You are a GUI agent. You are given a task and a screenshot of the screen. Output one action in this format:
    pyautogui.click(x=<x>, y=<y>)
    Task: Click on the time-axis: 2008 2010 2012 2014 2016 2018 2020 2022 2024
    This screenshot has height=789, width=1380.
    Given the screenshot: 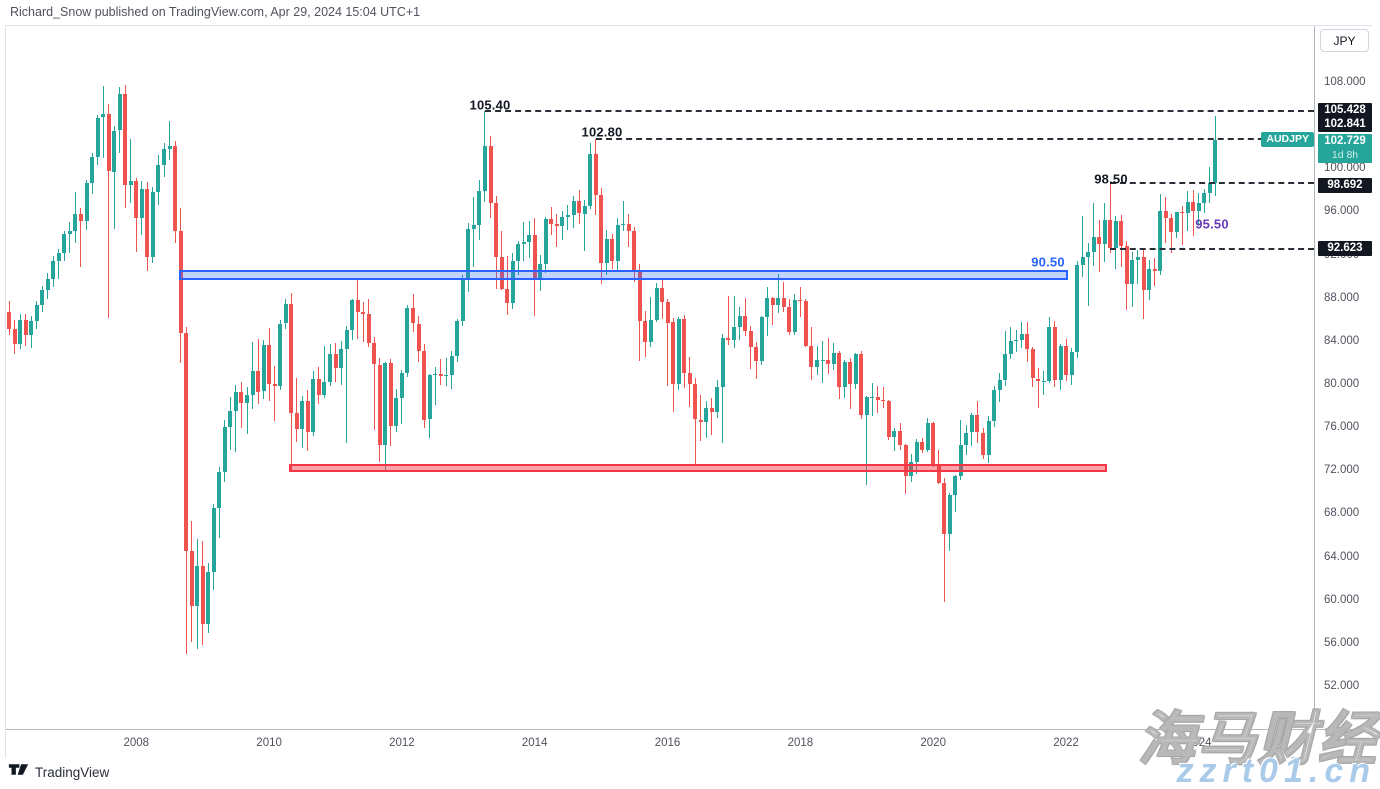 What is the action you would take?
    pyautogui.click(x=689, y=744)
    